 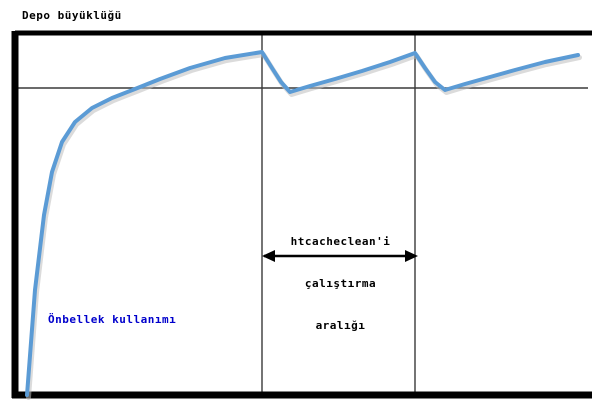 What do you see at coordinates (268, 256) in the screenshot?
I see `arrow-left-icon` at bounding box center [268, 256].